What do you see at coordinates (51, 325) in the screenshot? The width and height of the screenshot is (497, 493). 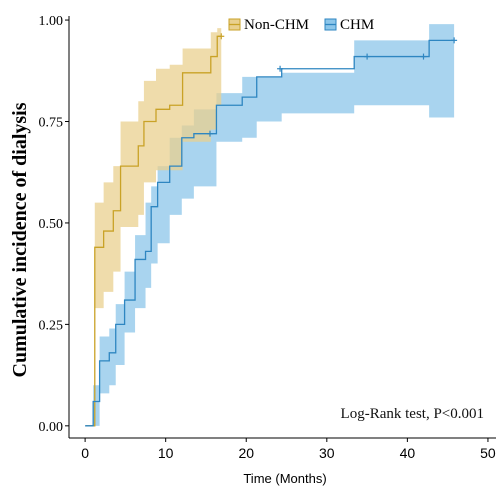 I see `y-tick-label: 0.25` at bounding box center [51, 325].